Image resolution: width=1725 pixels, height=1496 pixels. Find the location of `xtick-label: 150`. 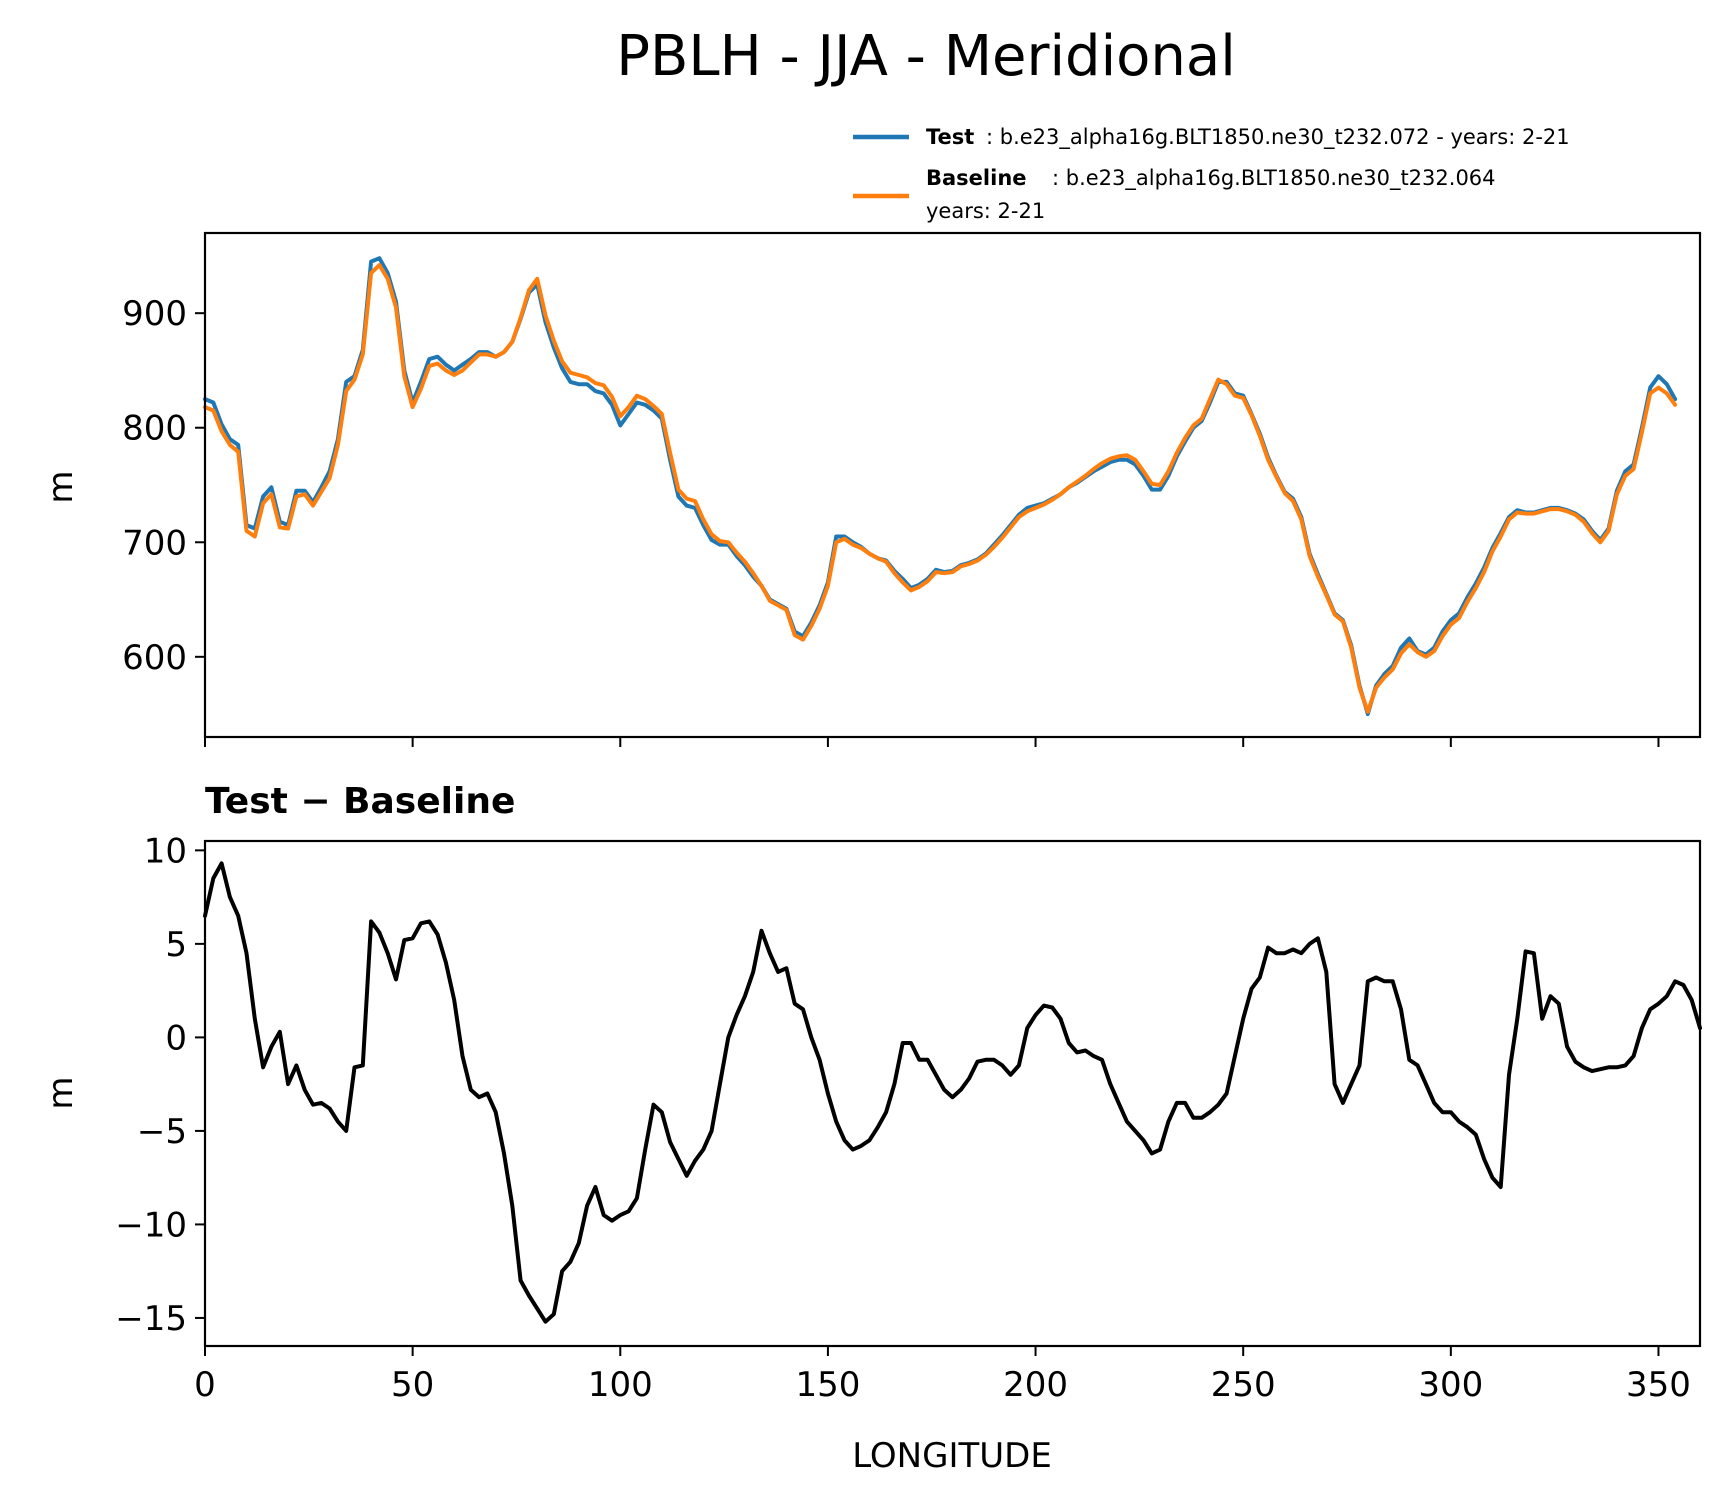

xtick-label: 150 is located at coordinates (827, 1385).